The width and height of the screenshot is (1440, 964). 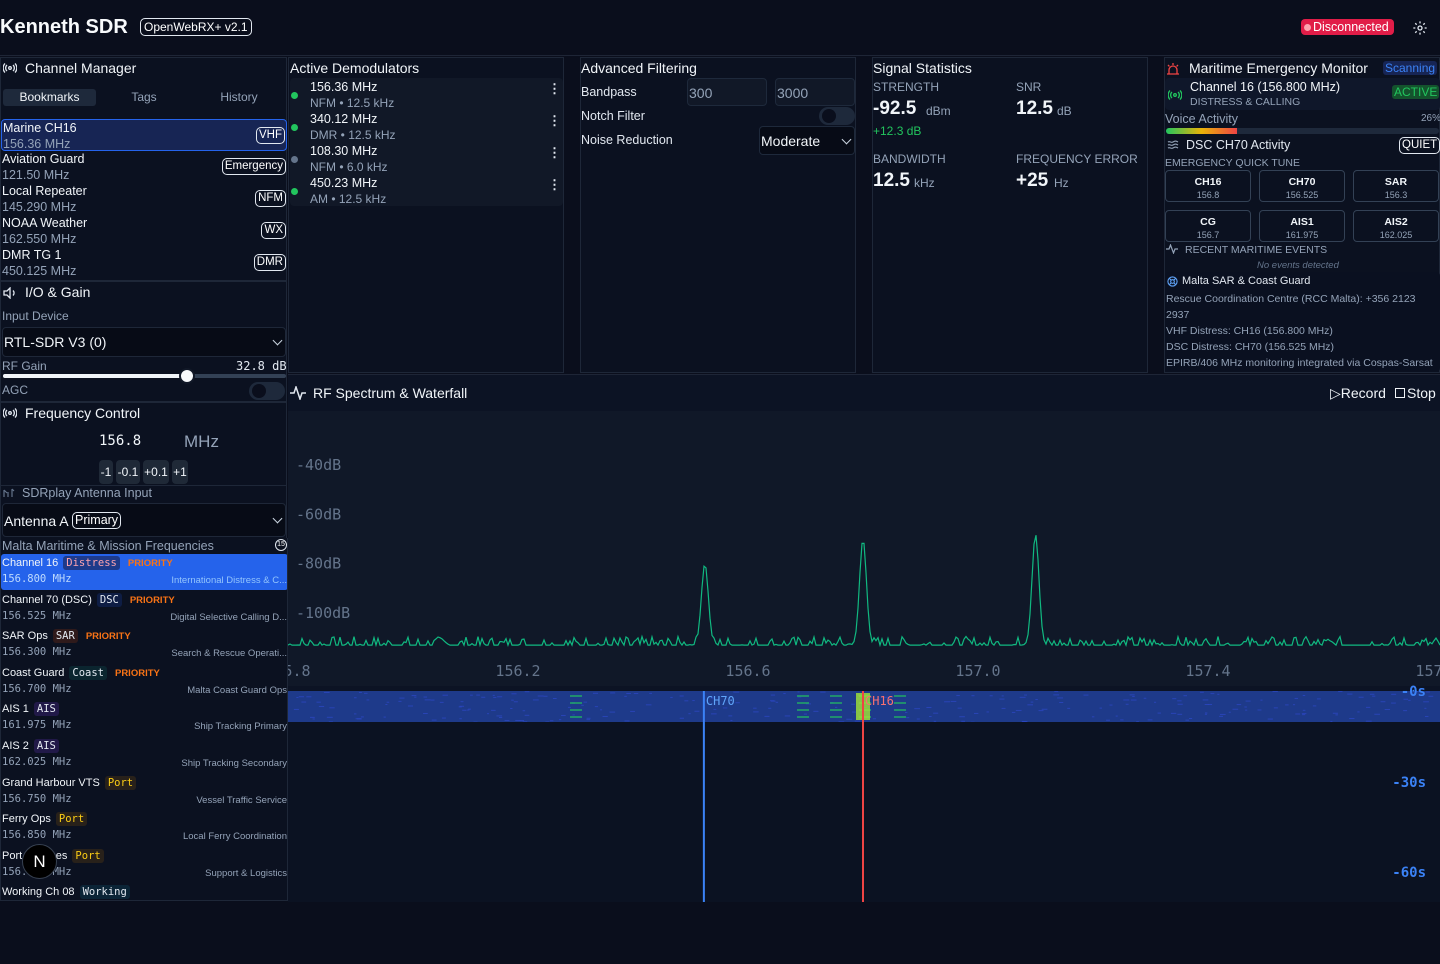 I want to click on step-plus-1-button: +1, so click(x=180, y=472).